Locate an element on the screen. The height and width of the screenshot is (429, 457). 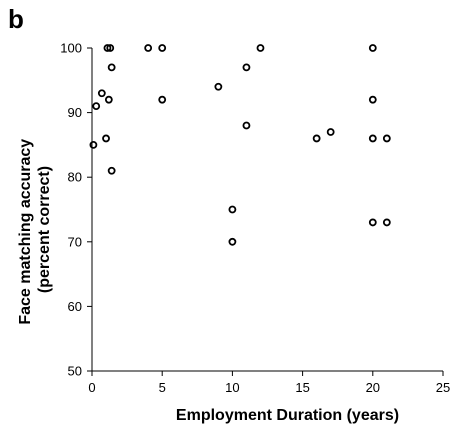
y-tick-label: 50 is located at coordinates (75, 371).